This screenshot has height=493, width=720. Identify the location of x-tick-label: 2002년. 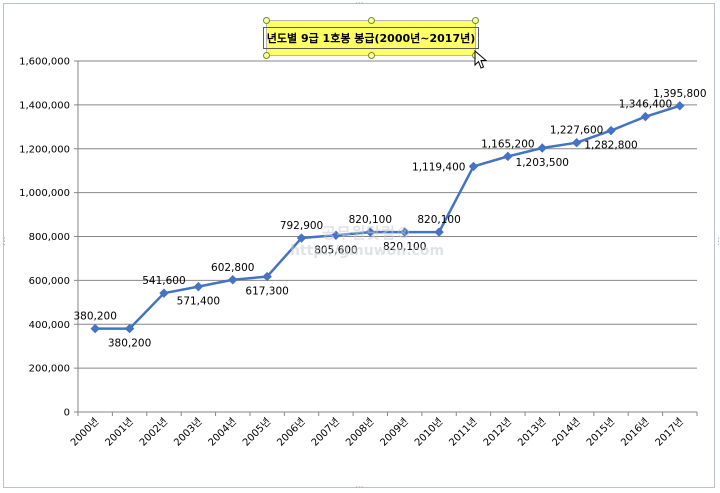
(153, 432).